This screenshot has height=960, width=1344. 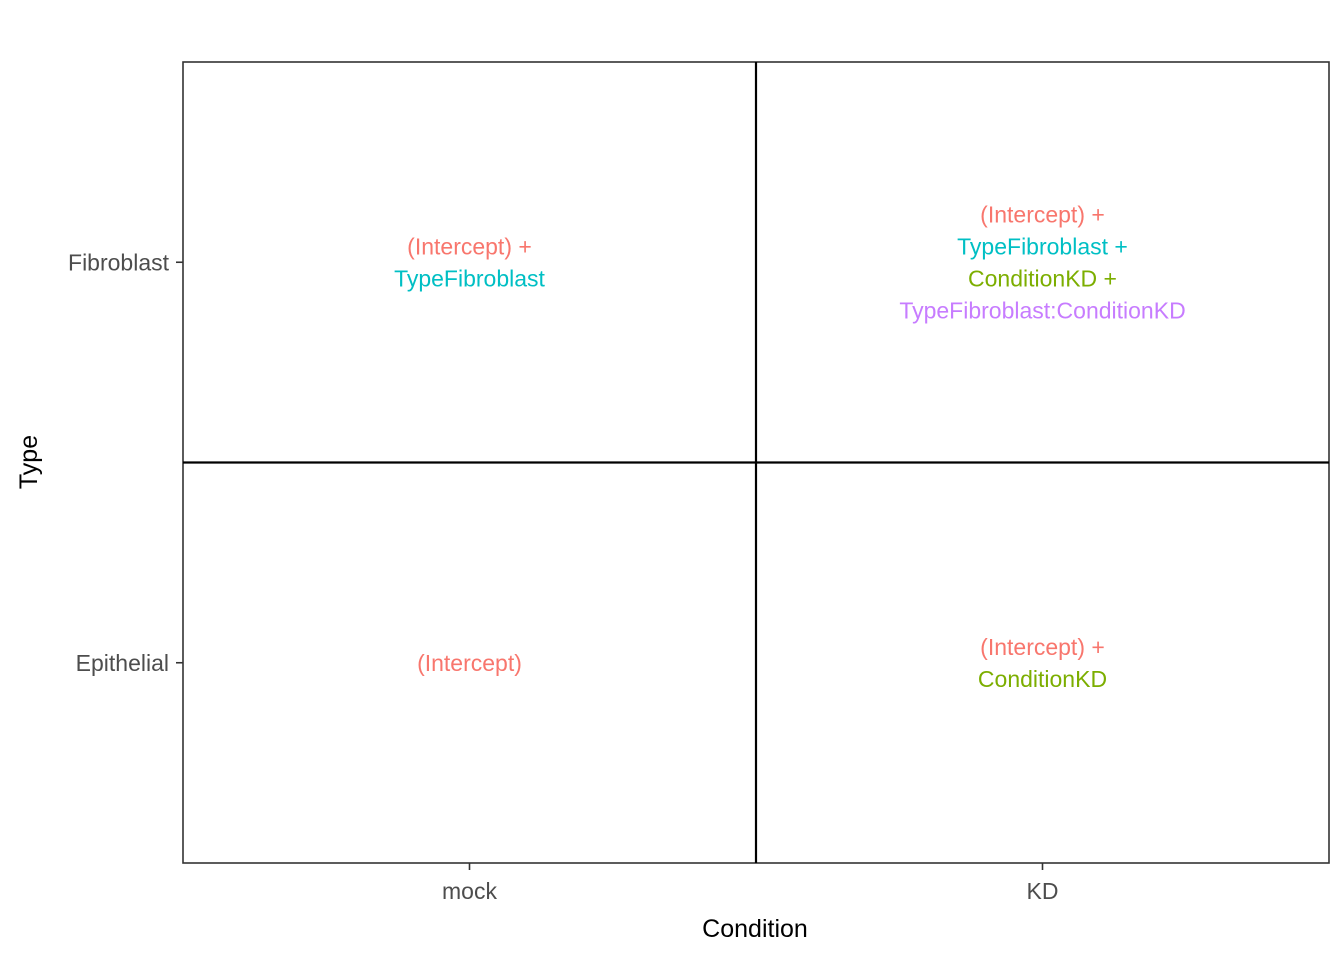 I want to click on cell-epithelial-mock: (Intercept), so click(x=469, y=663).